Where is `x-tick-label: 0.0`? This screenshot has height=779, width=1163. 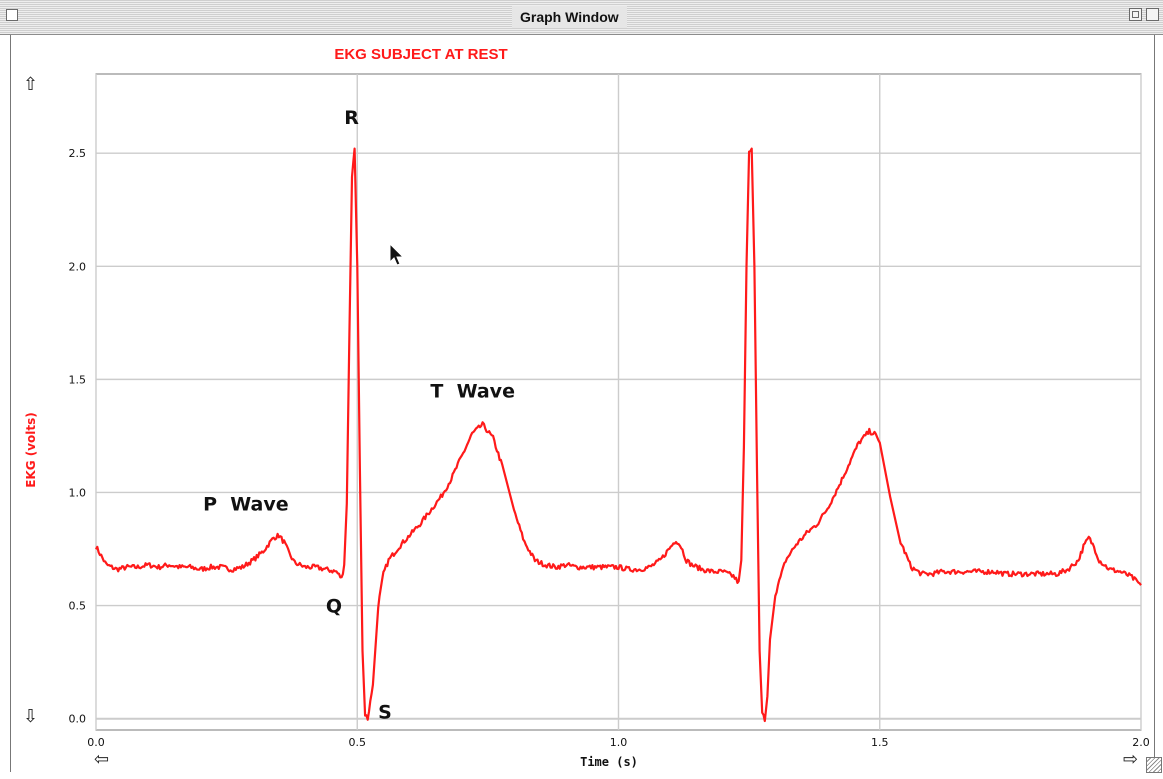 x-tick-label: 0.0 is located at coordinates (96, 742).